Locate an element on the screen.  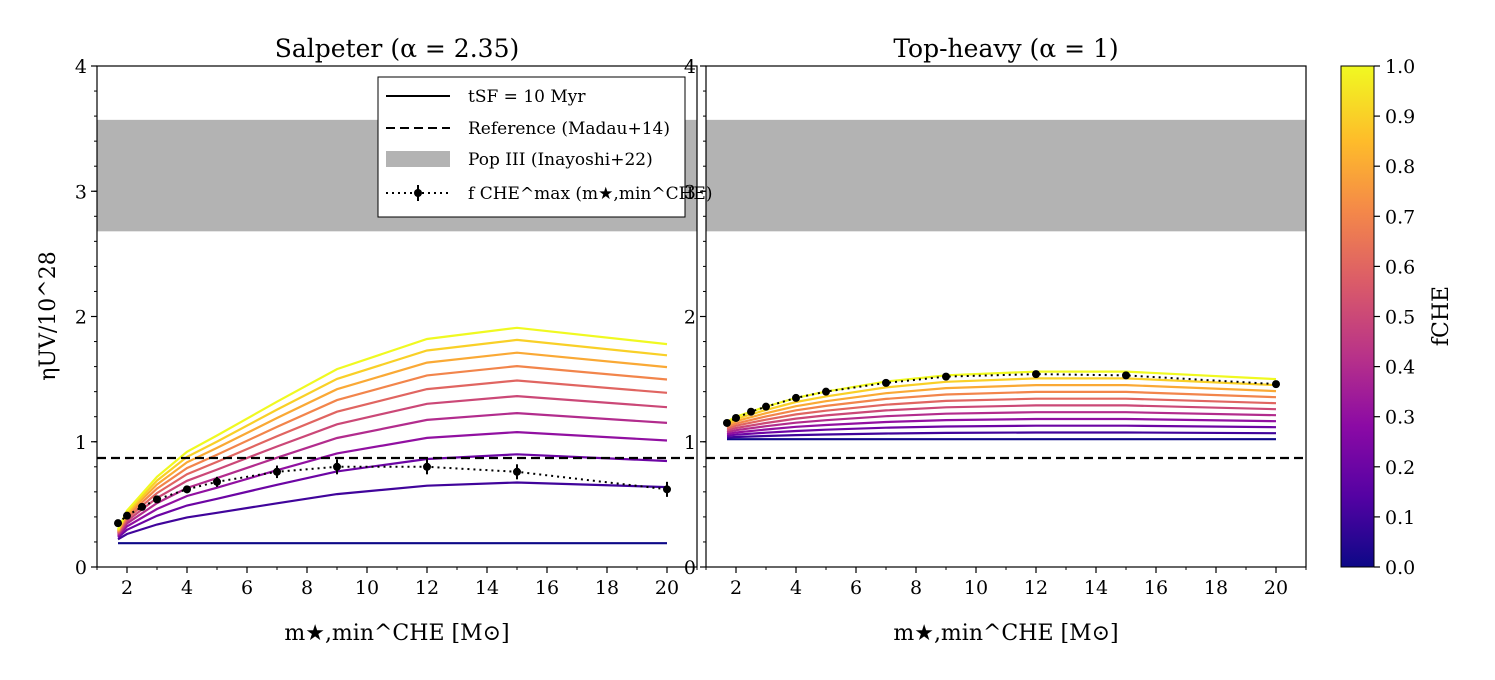
x-axis-label-top-heavy: m★,min^CHE [M⊙] is located at coordinates (1005, 633).